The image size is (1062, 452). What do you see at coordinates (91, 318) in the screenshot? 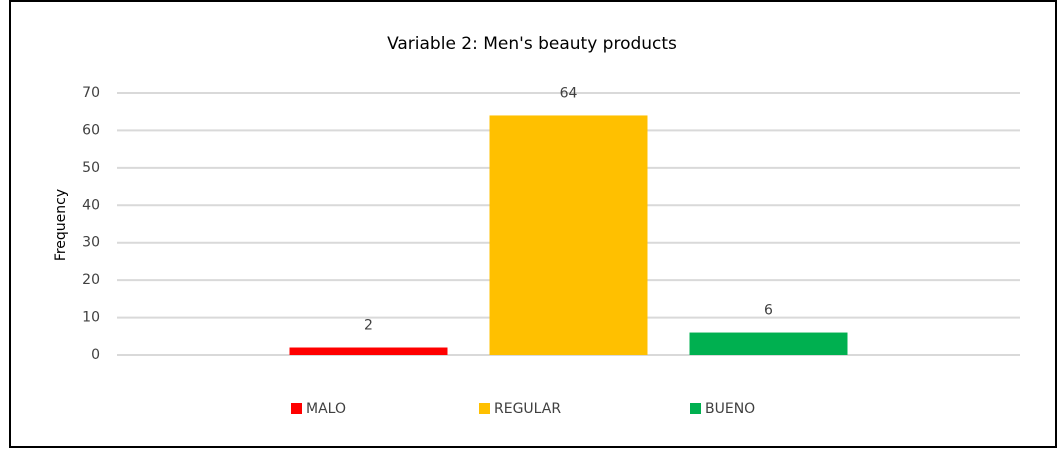
I see `y-tick-label: 10` at bounding box center [91, 318].